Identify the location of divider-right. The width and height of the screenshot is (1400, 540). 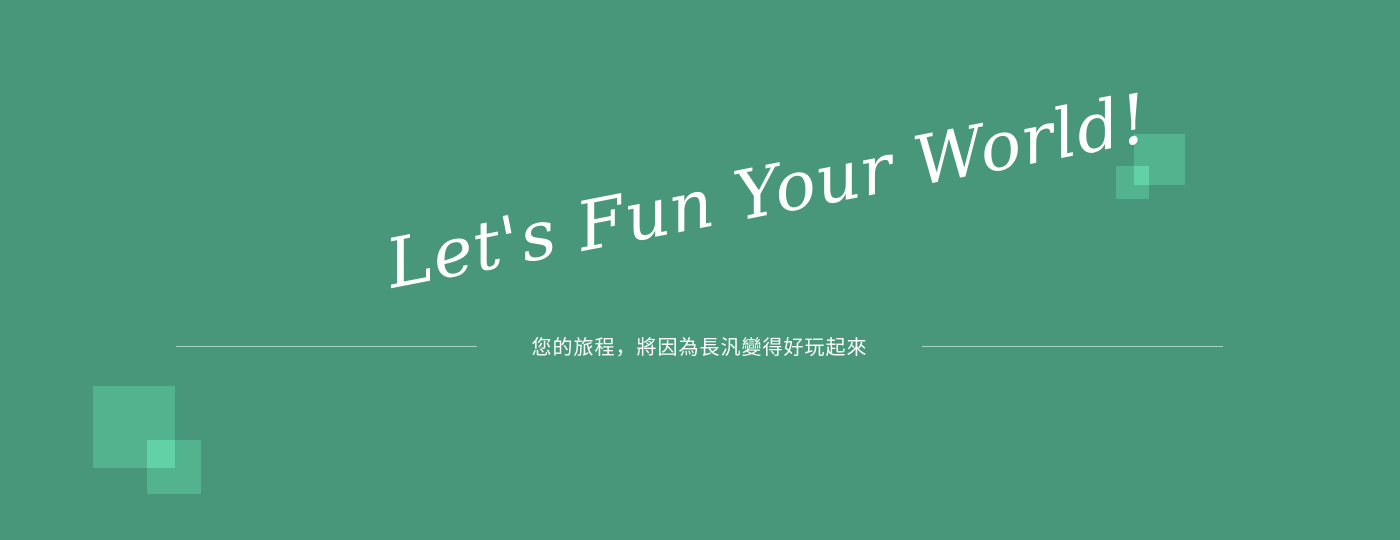
(1072, 346).